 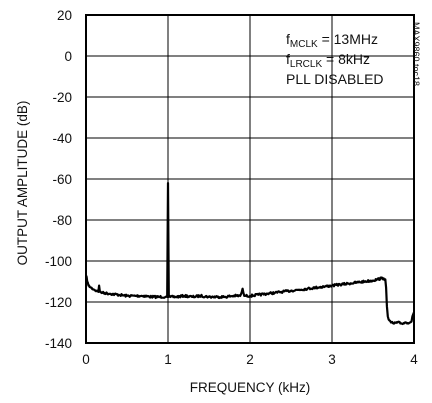 I want to click on y-tick-label: -60, so click(x=62, y=179).